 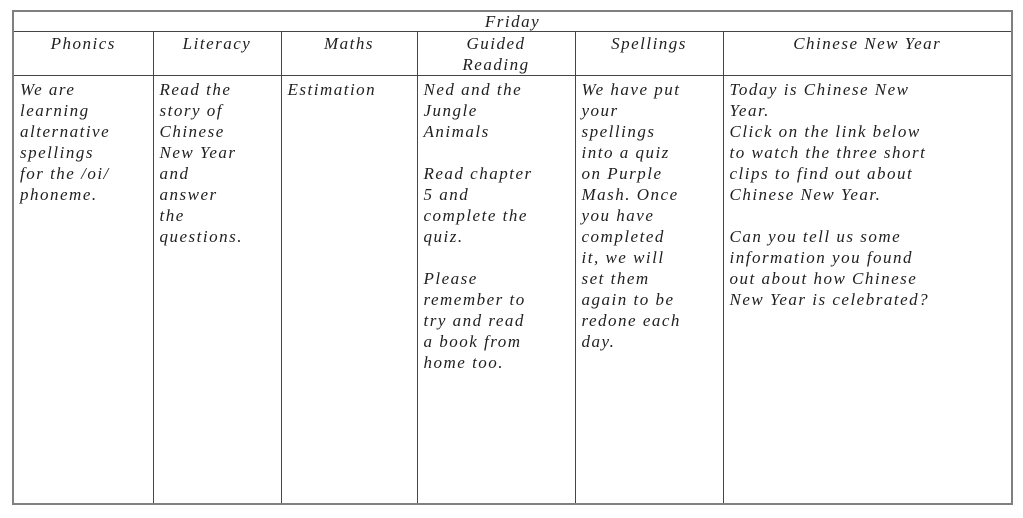 I want to click on cell-maths: Estimation, so click(x=349, y=290).